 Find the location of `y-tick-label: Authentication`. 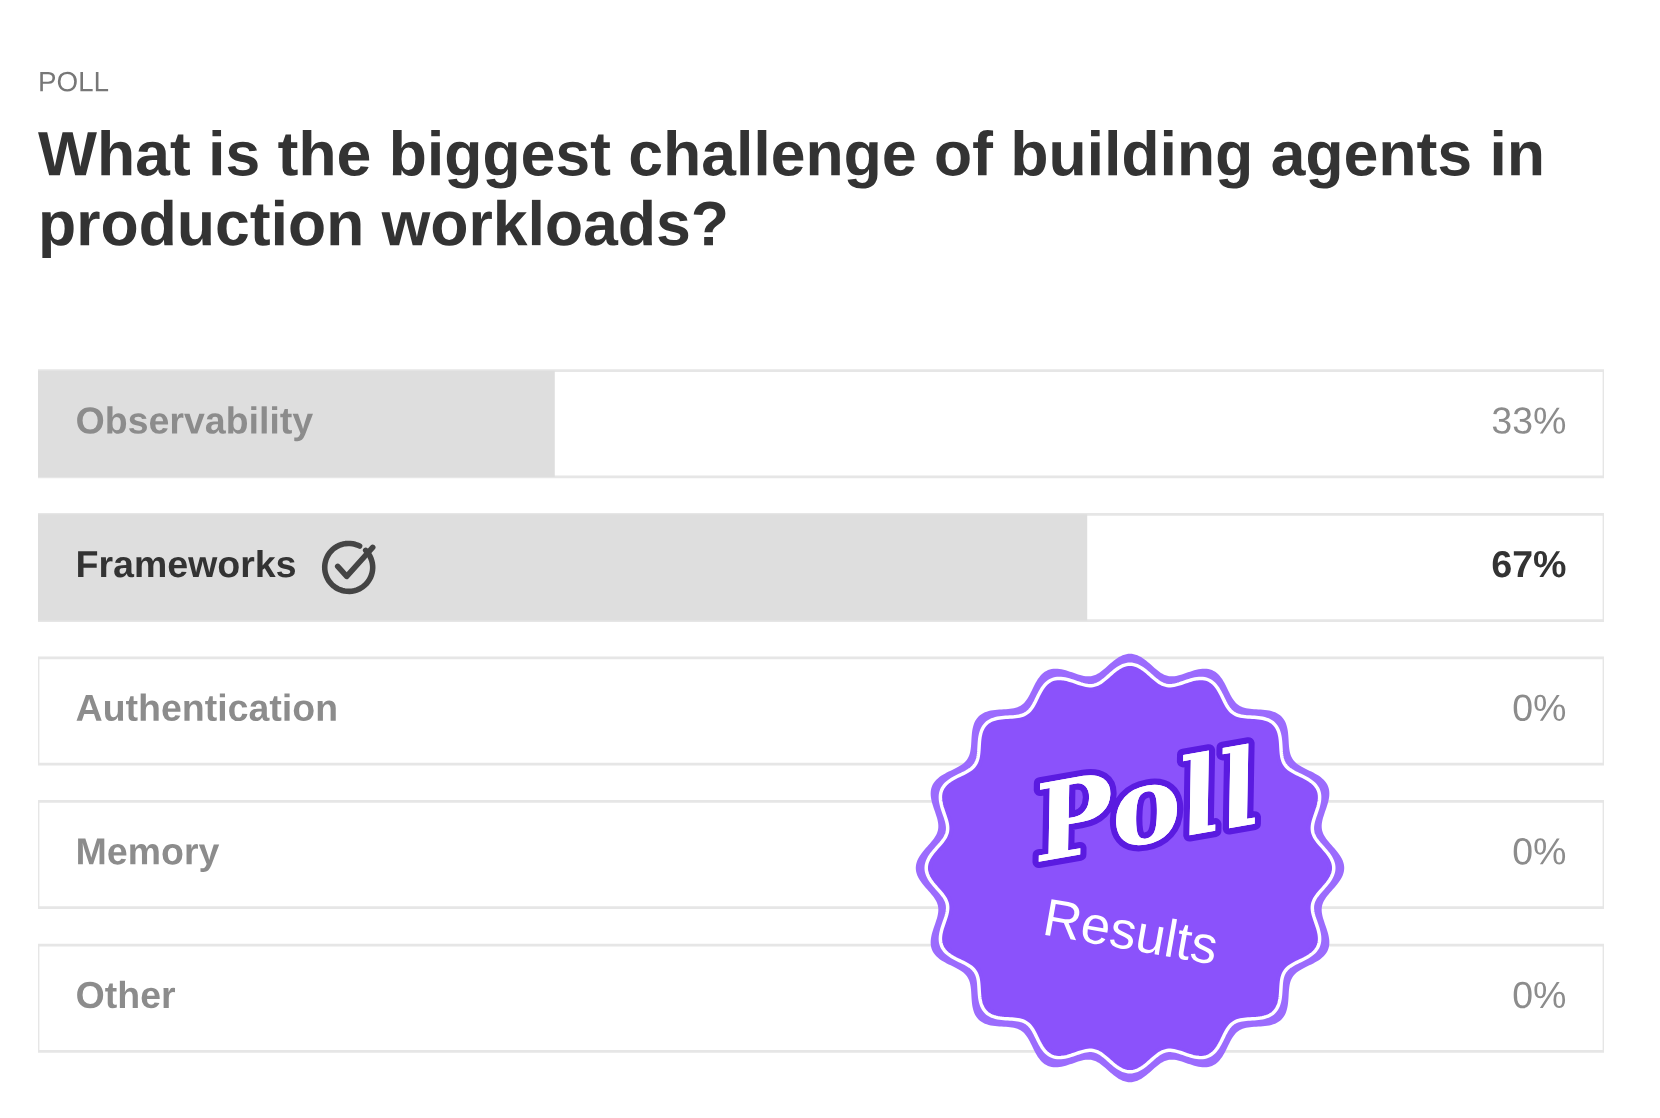

y-tick-label: Authentication is located at coordinates (206, 707).